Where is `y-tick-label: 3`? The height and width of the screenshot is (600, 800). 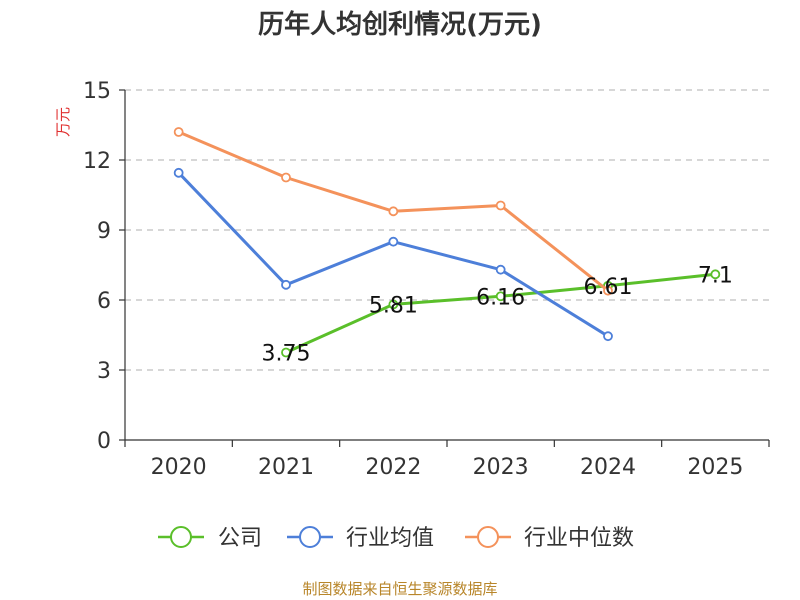 y-tick-label: 3 is located at coordinates (104, 371).